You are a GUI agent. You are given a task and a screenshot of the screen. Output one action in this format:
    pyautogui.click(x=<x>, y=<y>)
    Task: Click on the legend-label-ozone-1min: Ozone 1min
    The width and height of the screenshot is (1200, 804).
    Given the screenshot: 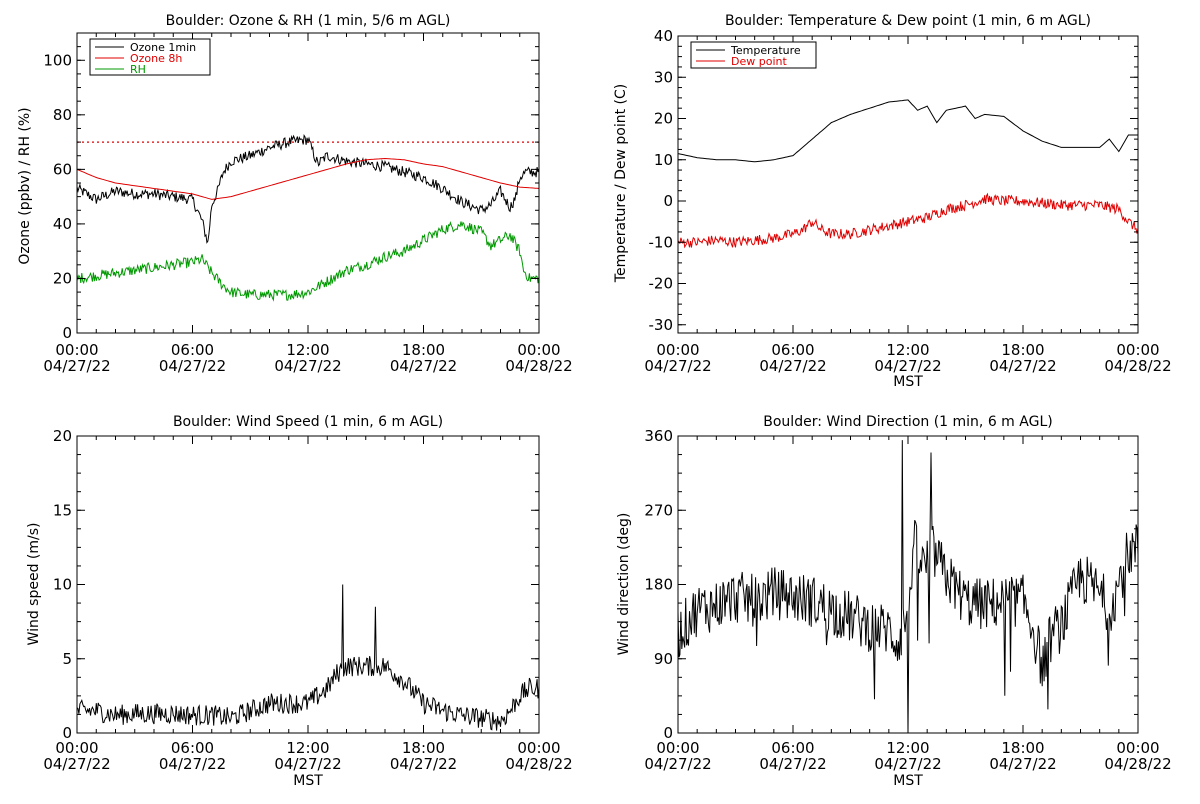 What is the action you would take?
    pyautogui.click(x=163, y=47)
    